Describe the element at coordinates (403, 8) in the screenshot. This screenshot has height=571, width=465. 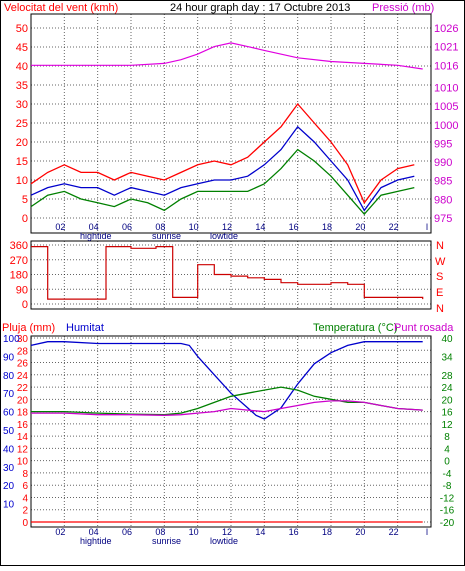
I see `pressure-axis-title: Pressió (mb)` at that location.